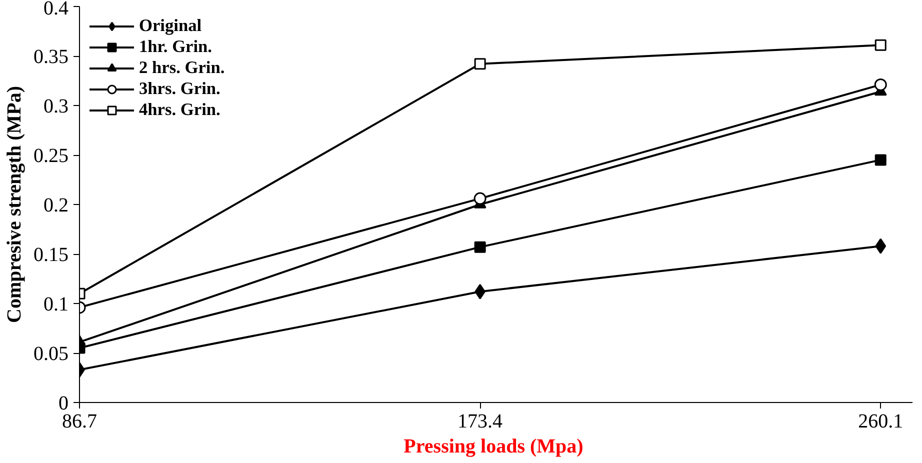 This screenshot has height=463, width=922. What do you see at coordinates (56, 10) in the screenshot?
I see `y-tick-label: 0.4` at bounding box center [56, 10].